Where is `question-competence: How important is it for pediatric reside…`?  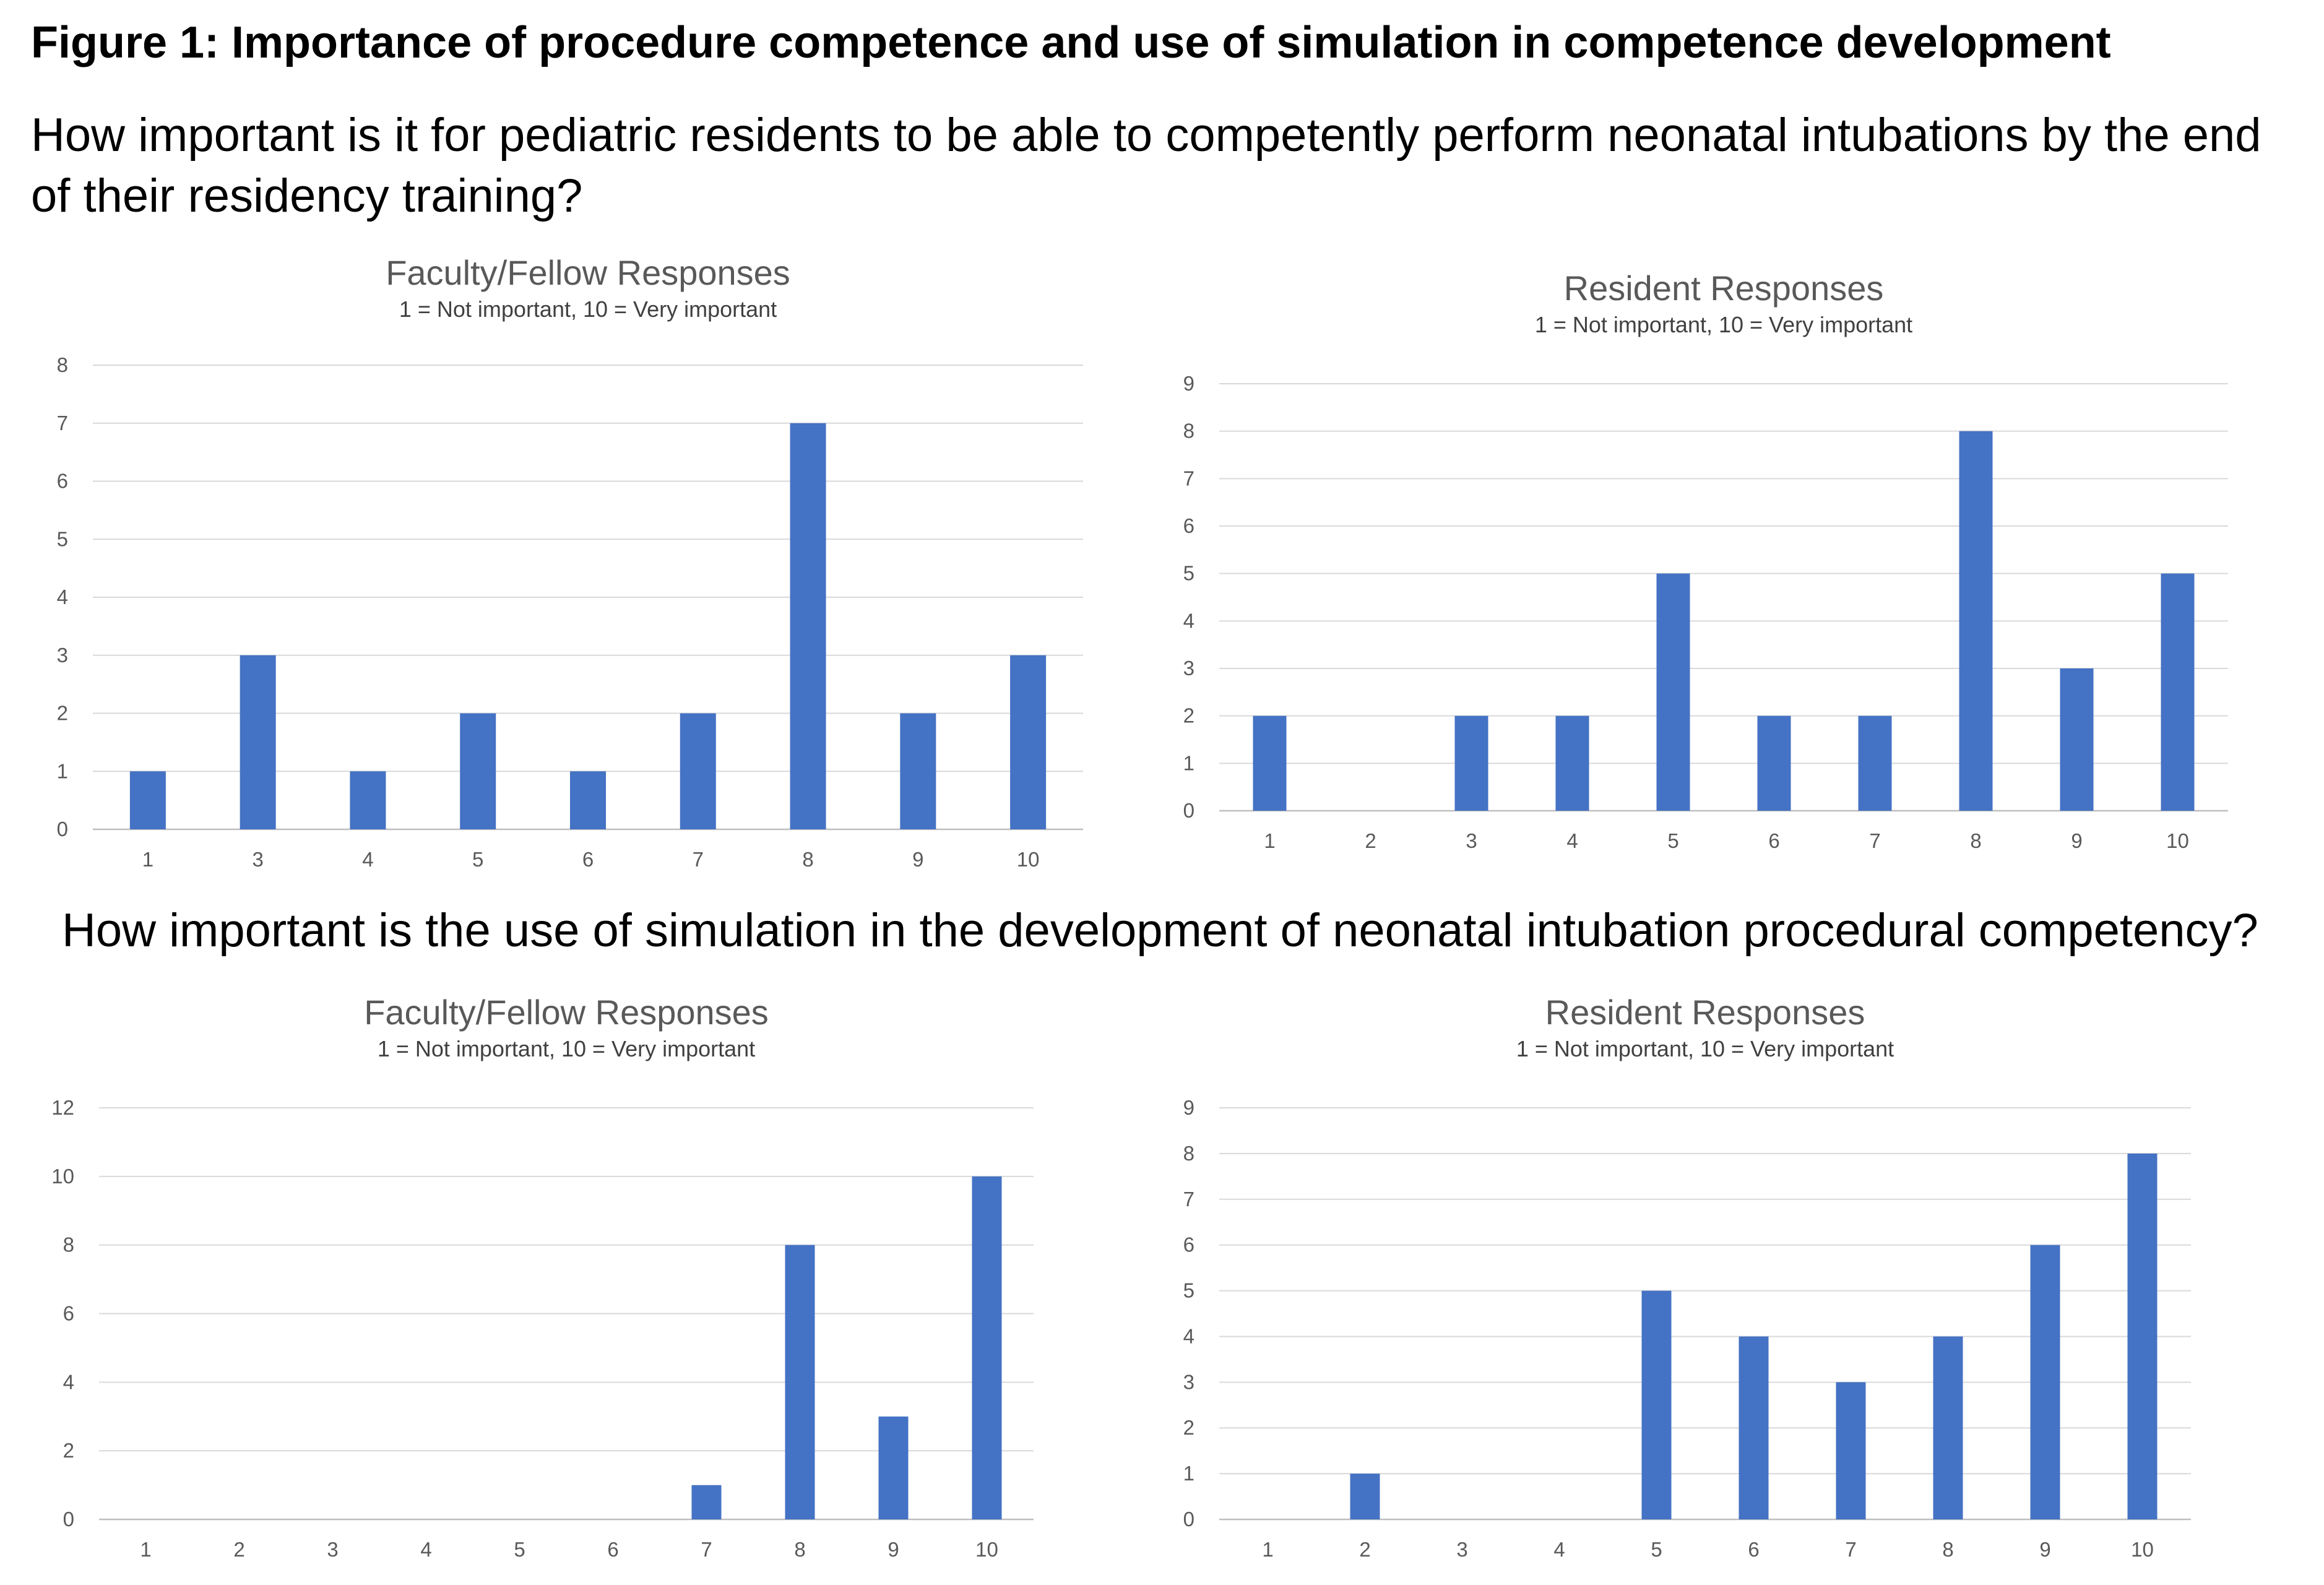 question-competence: How important is it for pediatric reside… is located at coordinates (1146, 165).